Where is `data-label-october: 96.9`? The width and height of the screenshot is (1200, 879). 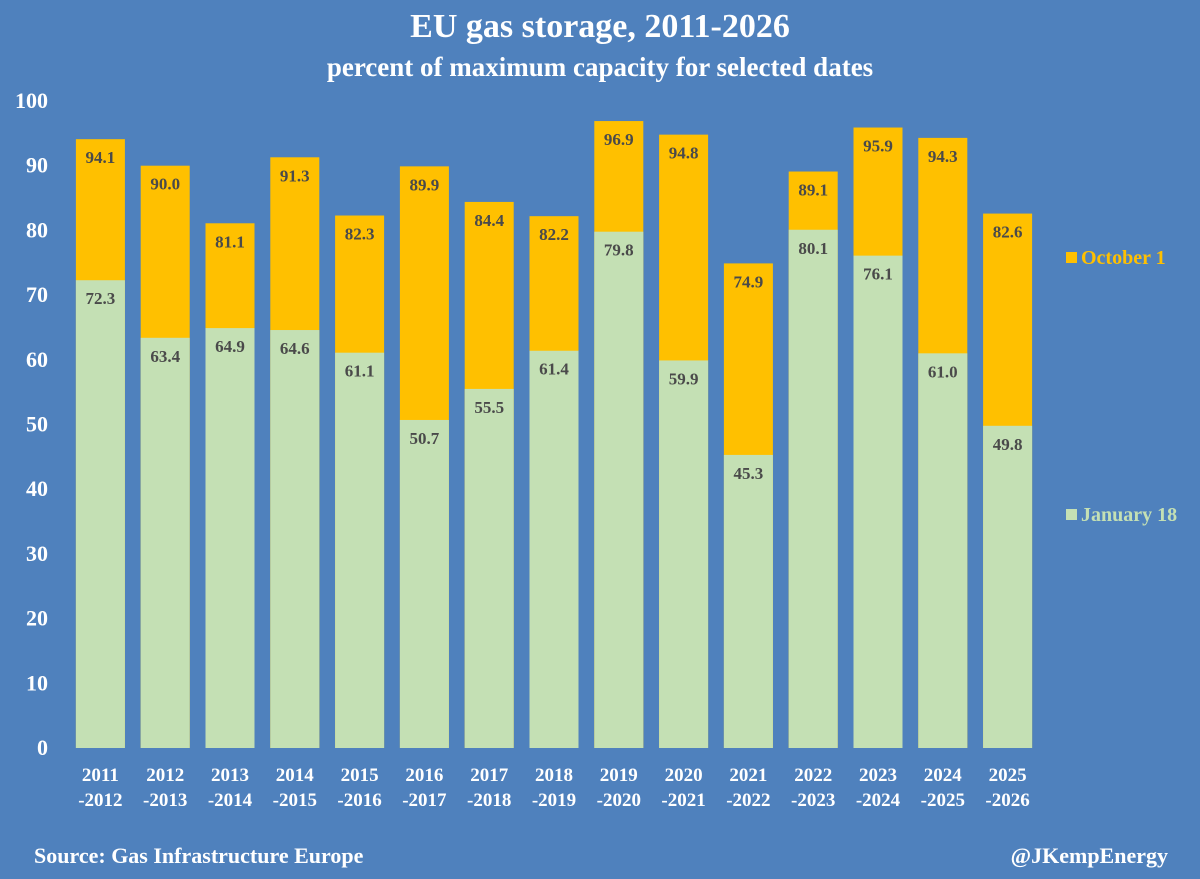 data-label-october: 96.9 is located at coordinates (619, 139).